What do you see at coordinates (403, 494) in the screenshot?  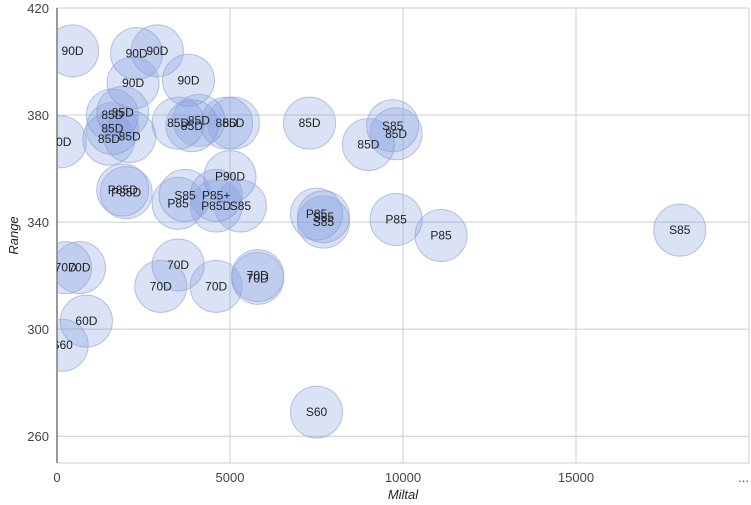 I see `x-axis-title: Miltal` at bounding box center [403, 494].